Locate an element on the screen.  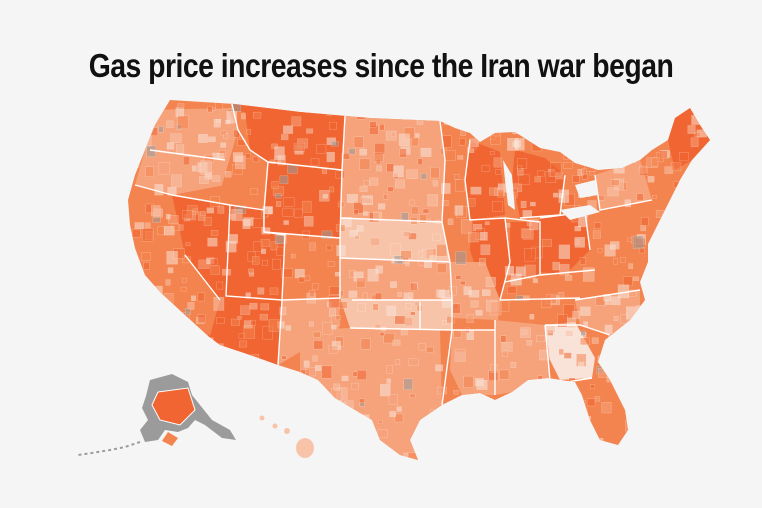
colorado-region is located at coordinates (311, 267).